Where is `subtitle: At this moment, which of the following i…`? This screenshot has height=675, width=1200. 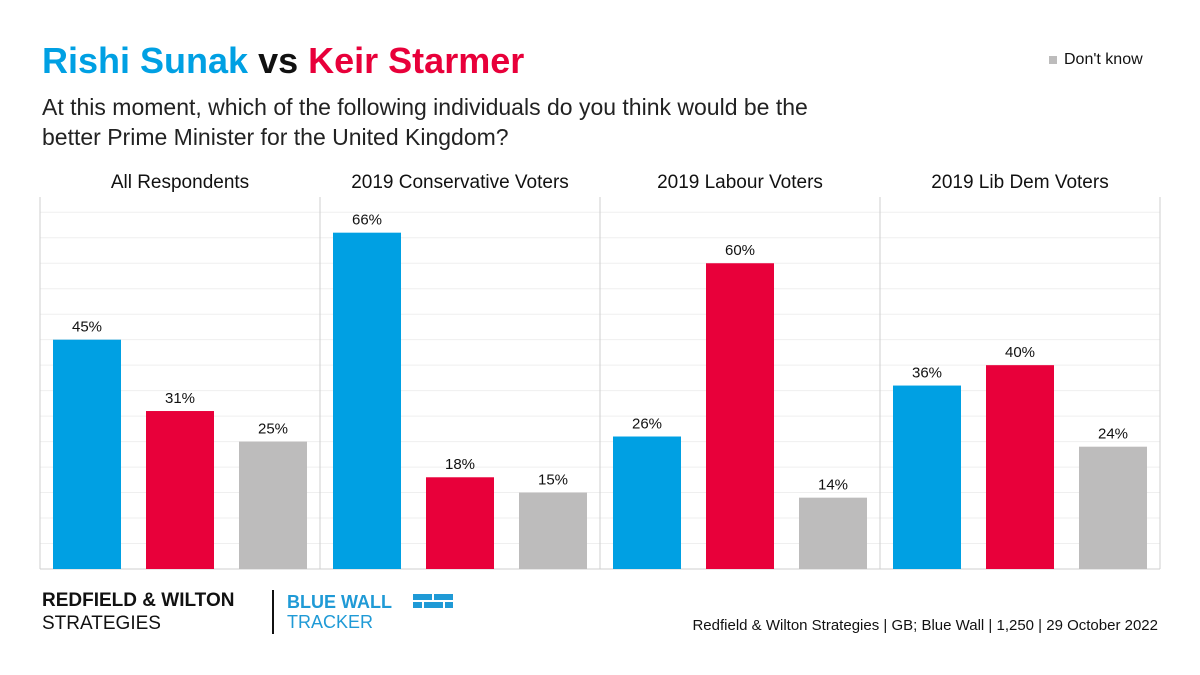 subtitle: At this moment, which of the following i… is located at coordinates (425, 122).